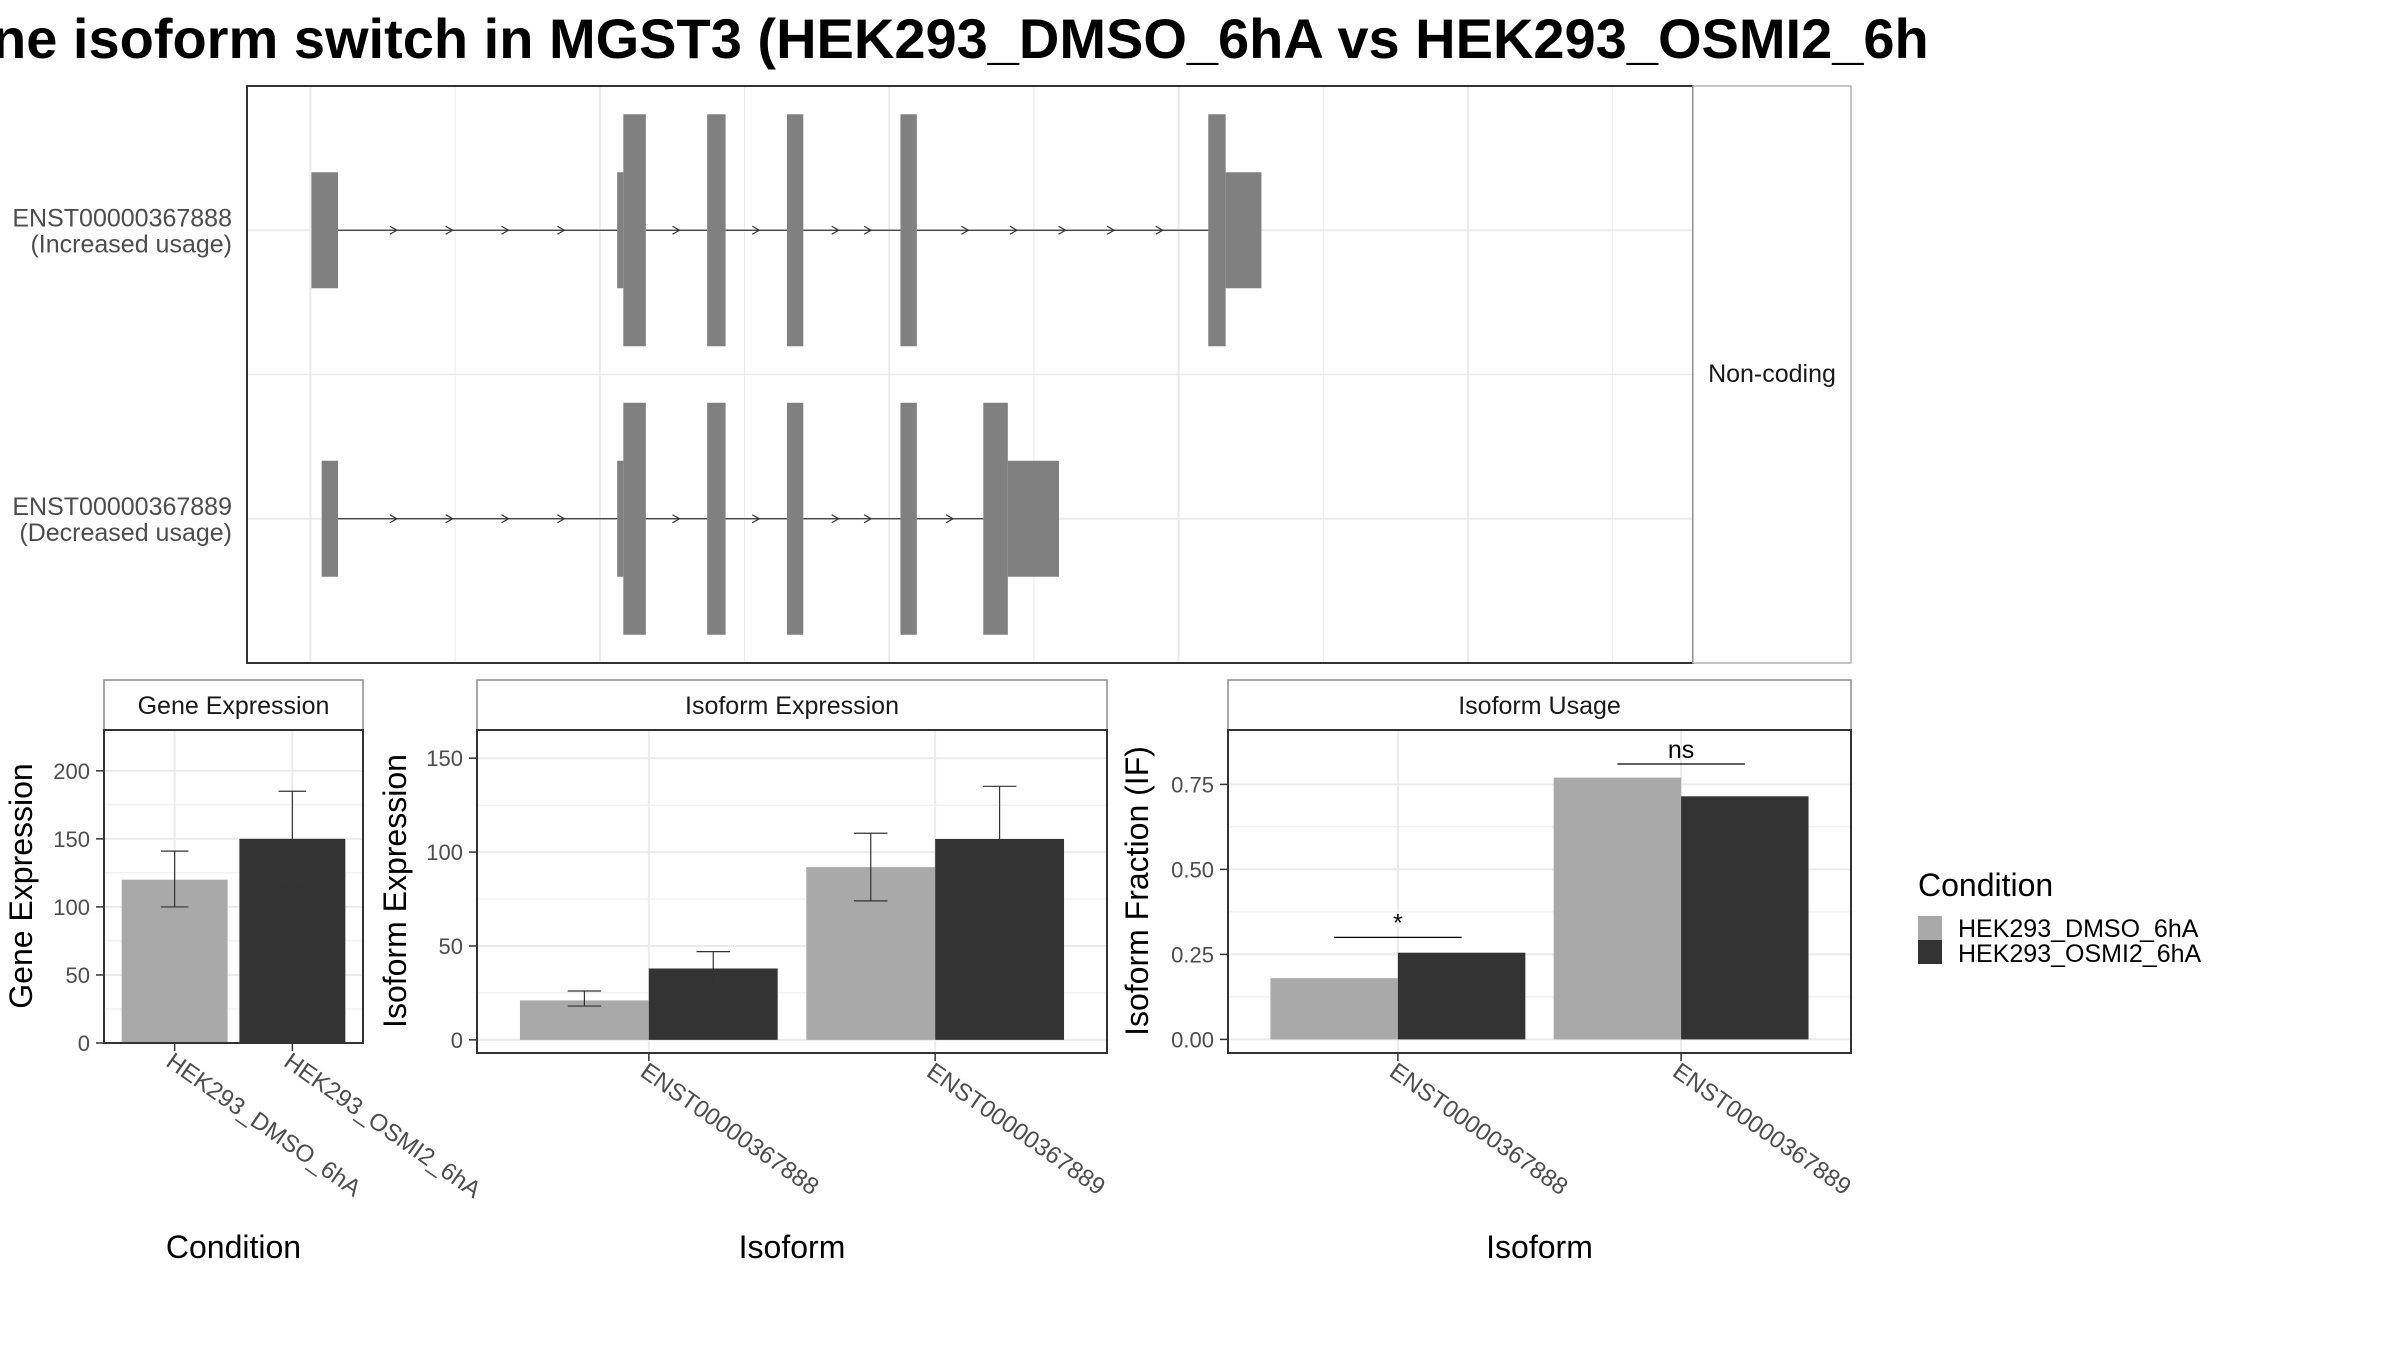 The height and width of the screenshot is (1350, 2400). I want to click on gene-expression-plot-border, so click(233, 886).